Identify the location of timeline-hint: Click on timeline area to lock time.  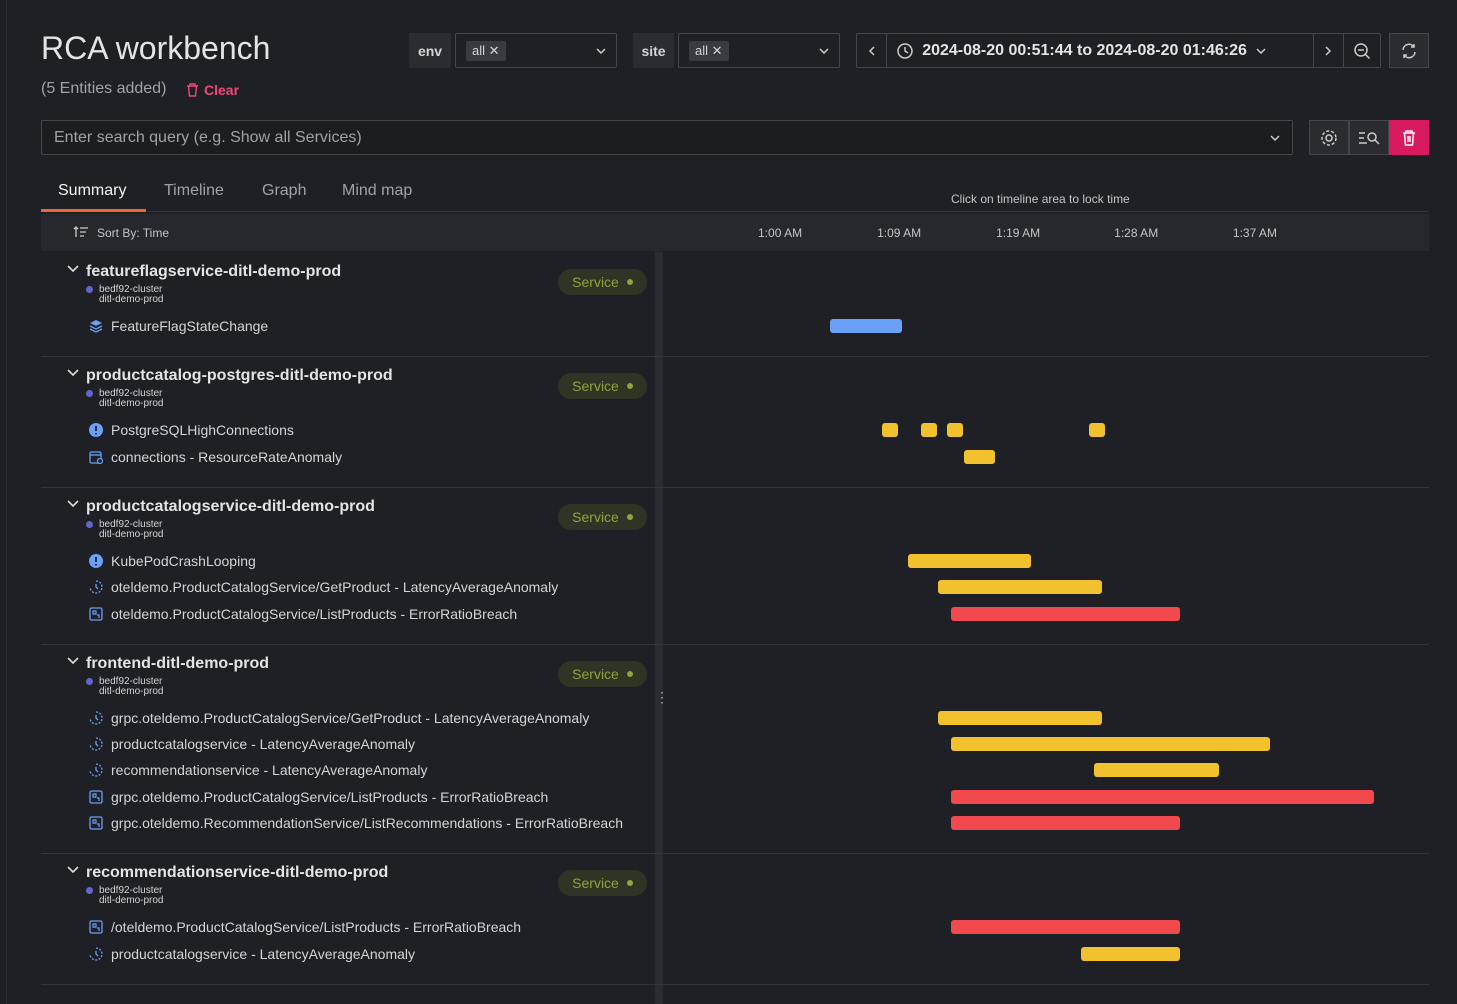
(1040, 199).